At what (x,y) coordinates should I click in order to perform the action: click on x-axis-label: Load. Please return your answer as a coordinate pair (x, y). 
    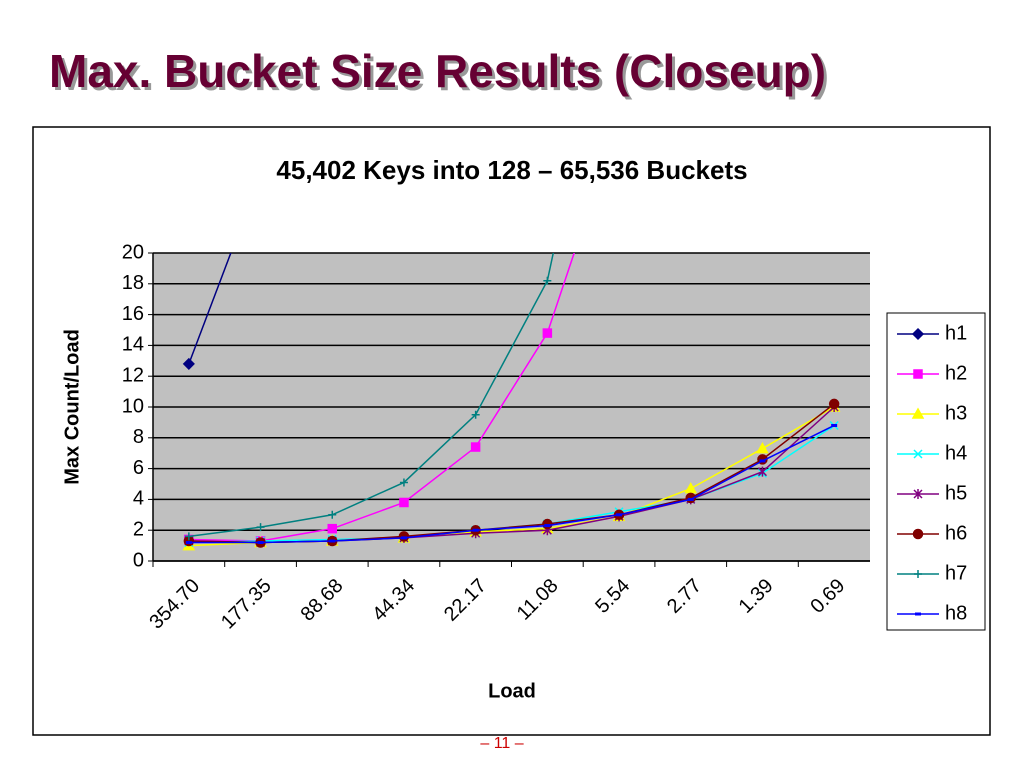
    Looking at the image, I should click on (512, 691).